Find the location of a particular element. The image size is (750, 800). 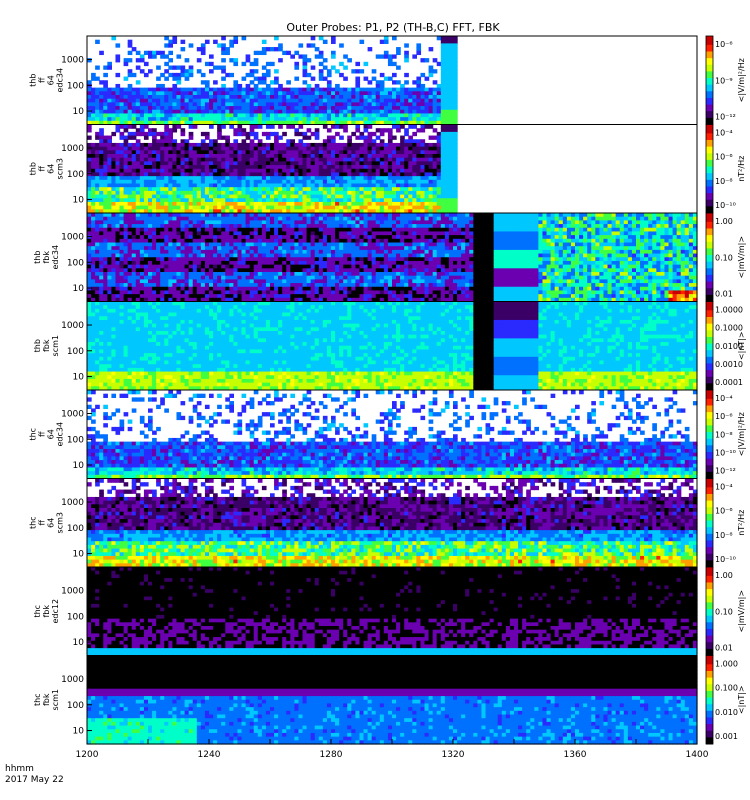

colorbar-tick-label: 0.010 is located at coordinates (726, 712).